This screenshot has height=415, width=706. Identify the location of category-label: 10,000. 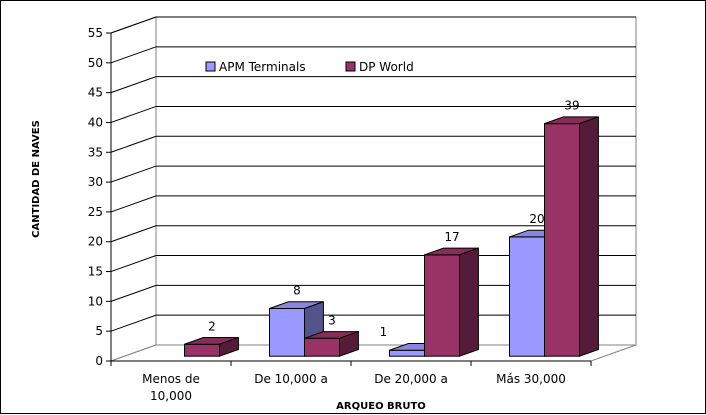
(171, 396).